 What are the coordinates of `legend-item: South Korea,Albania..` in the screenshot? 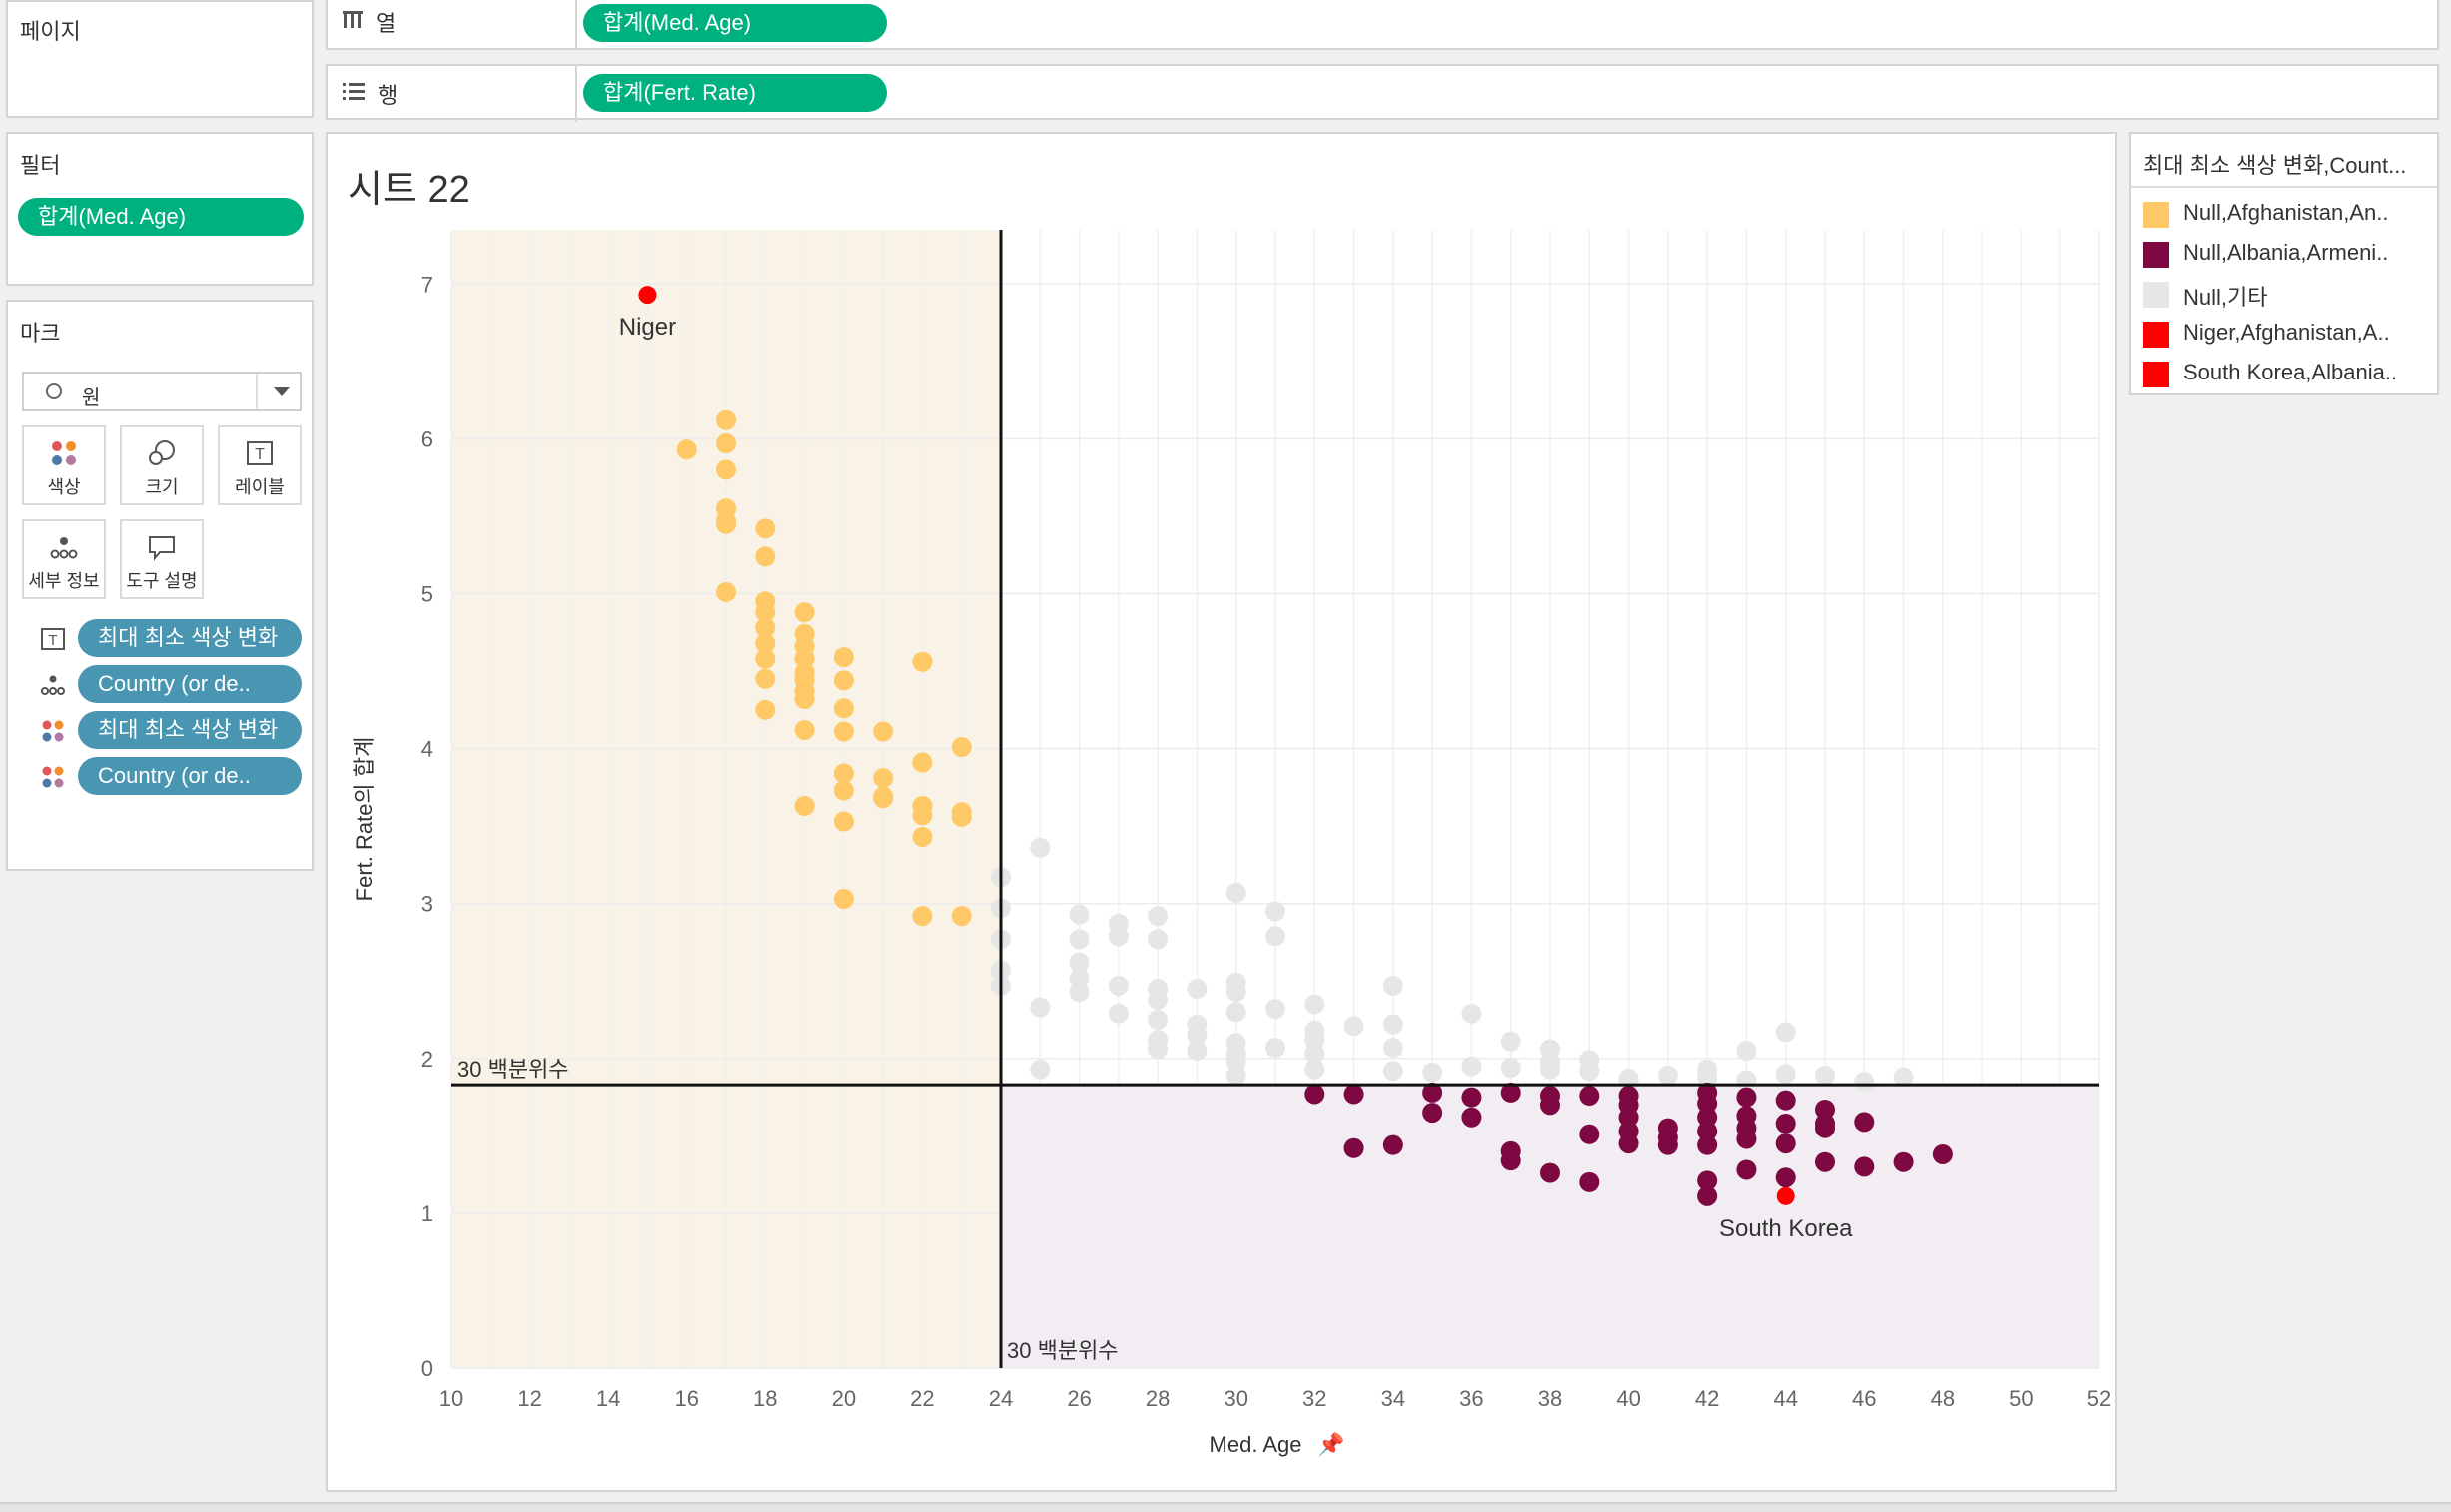 It's located at (2288, 373).